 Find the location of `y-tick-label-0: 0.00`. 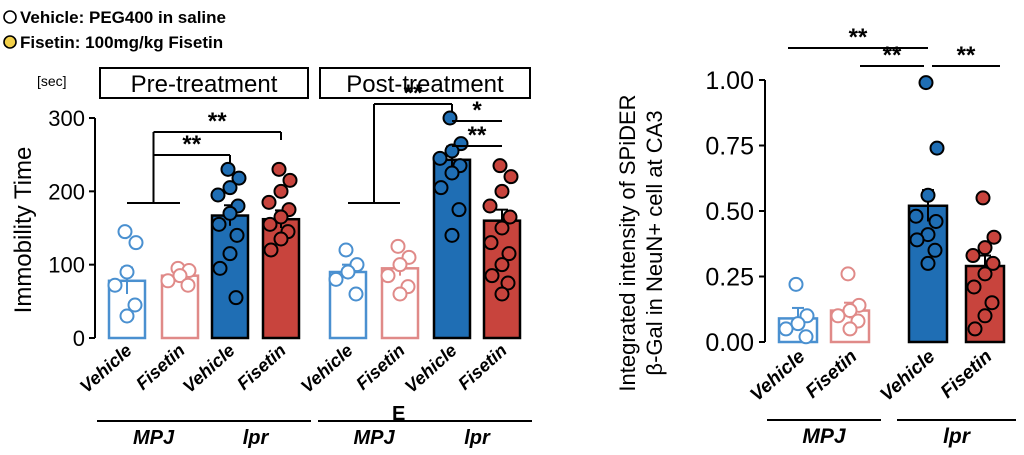

y-tick-label-0: 0.00 is located at coordinates (729, 343).